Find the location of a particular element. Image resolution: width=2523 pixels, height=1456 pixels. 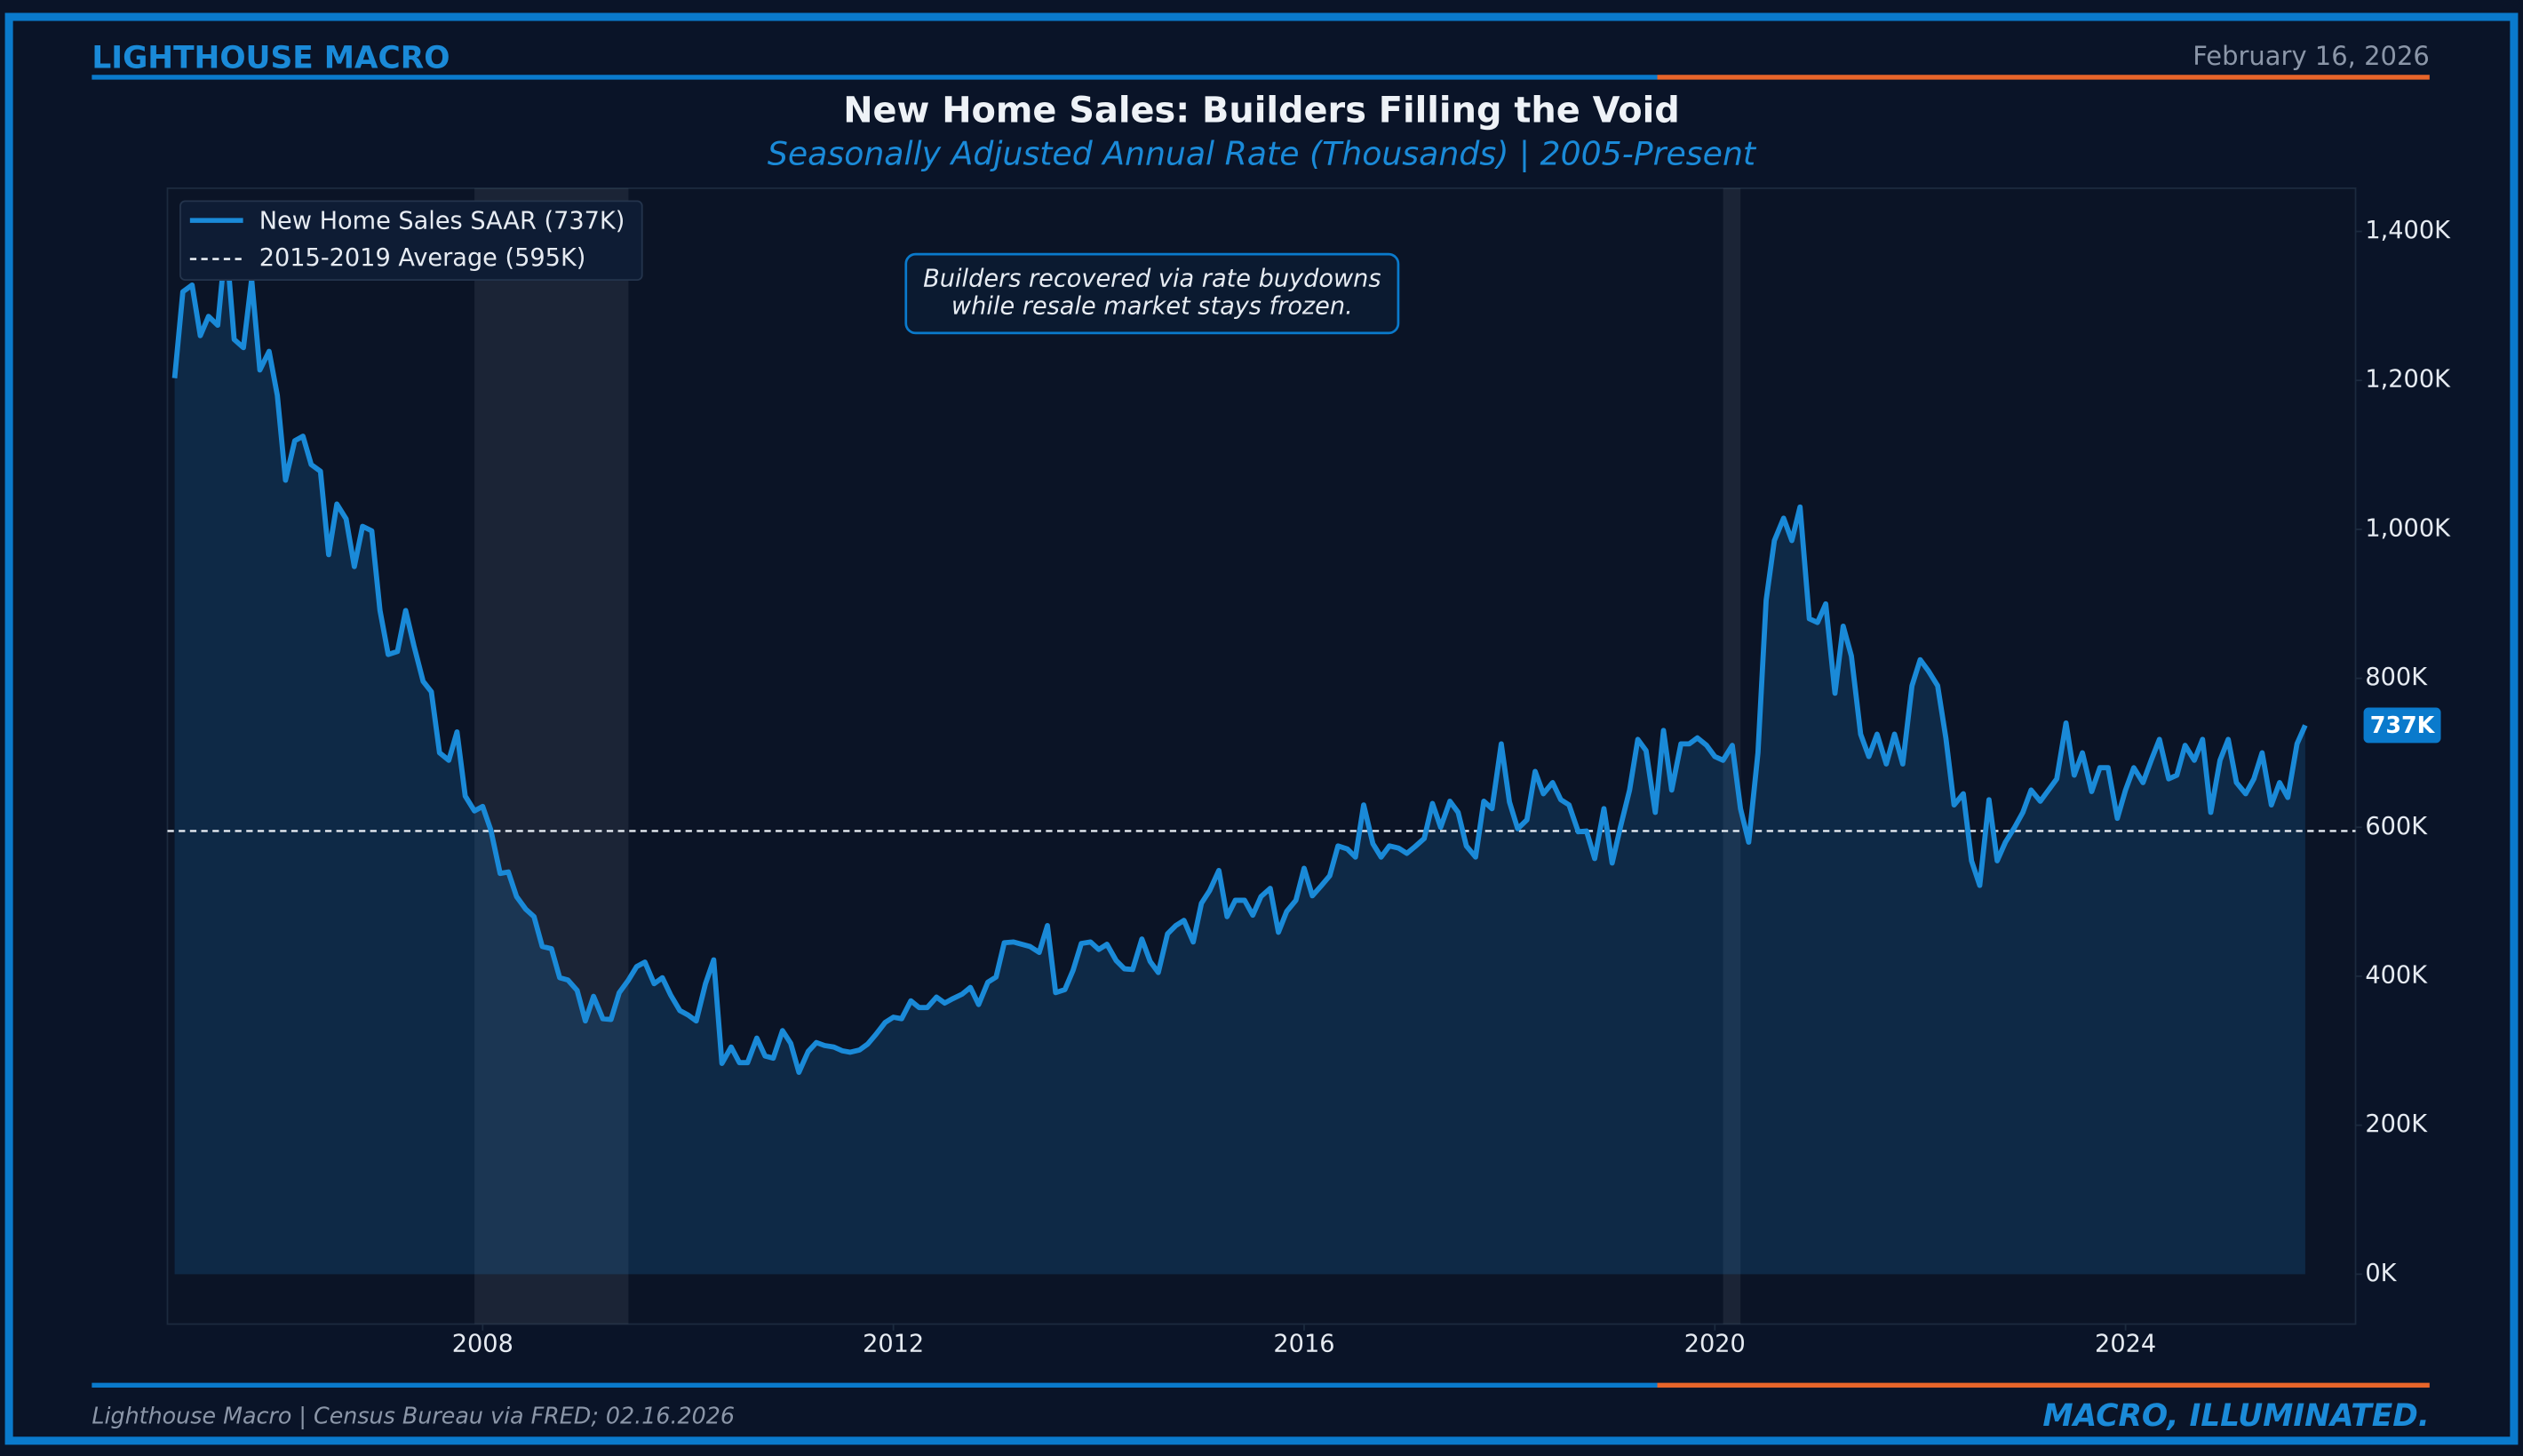

x-tick-label: 2016 is located at coordinates (1303, 1344).